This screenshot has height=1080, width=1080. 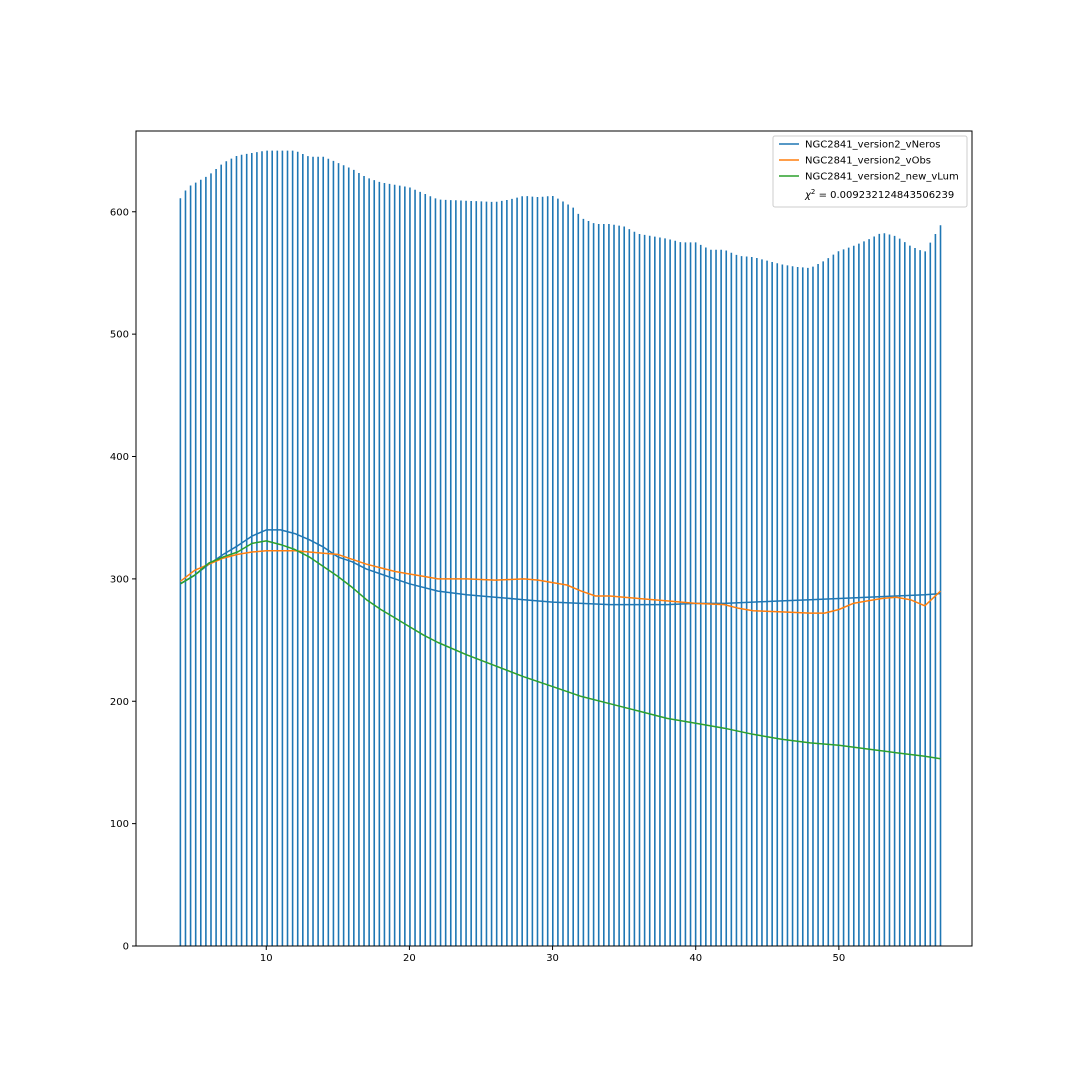 What do you see at coordinates (552, 958) in the screenshot?
I see `x-tick-label: 30` at bounding box center [552, 958].